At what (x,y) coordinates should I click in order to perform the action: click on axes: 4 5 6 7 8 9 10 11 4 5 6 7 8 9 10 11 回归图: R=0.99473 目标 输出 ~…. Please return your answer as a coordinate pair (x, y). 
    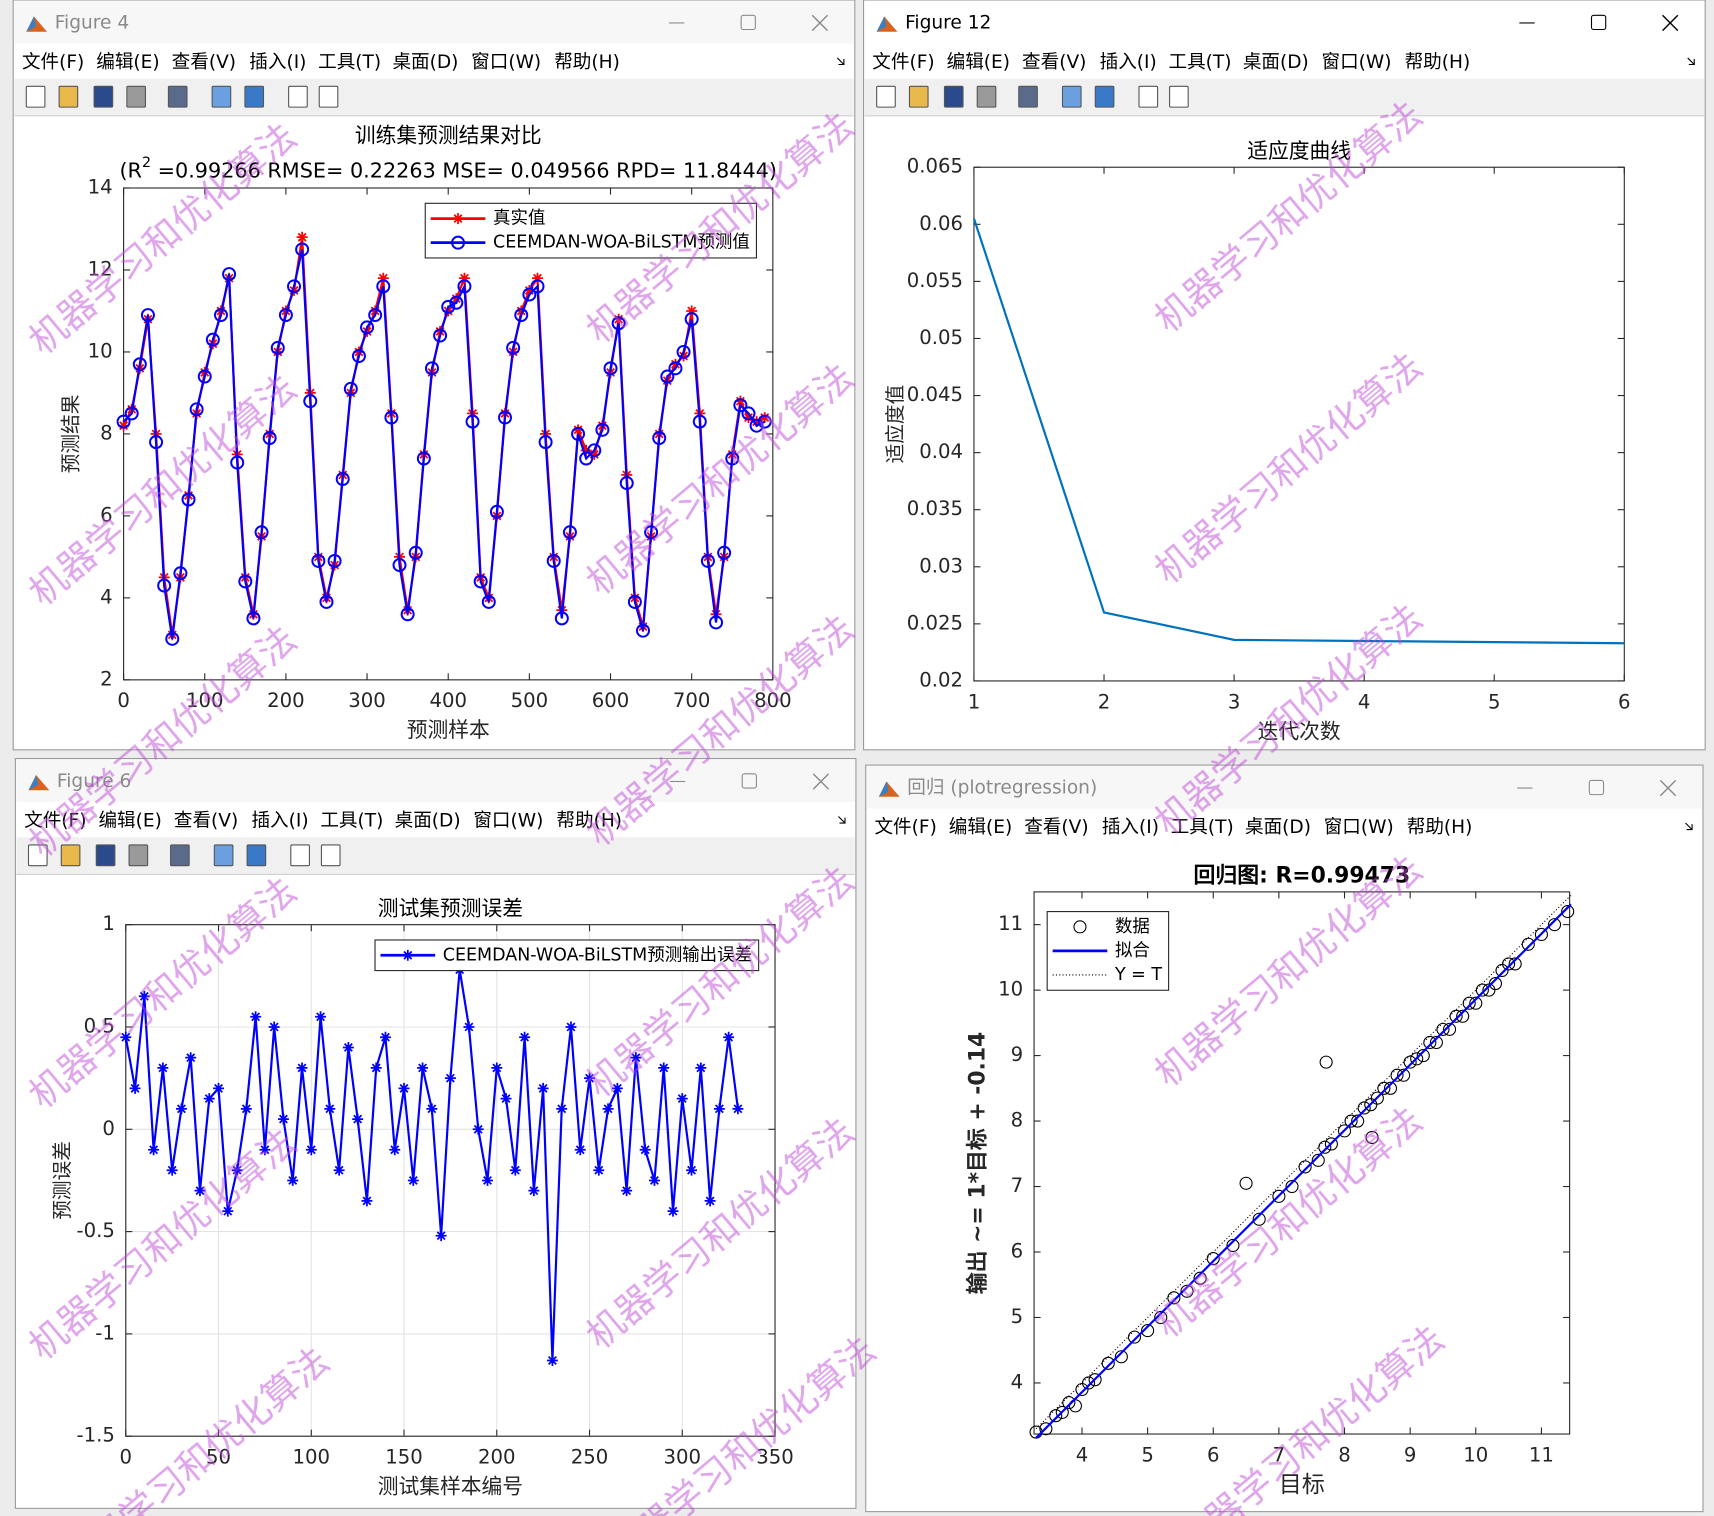
    Looking at the image, I should click on (1269, 1181).